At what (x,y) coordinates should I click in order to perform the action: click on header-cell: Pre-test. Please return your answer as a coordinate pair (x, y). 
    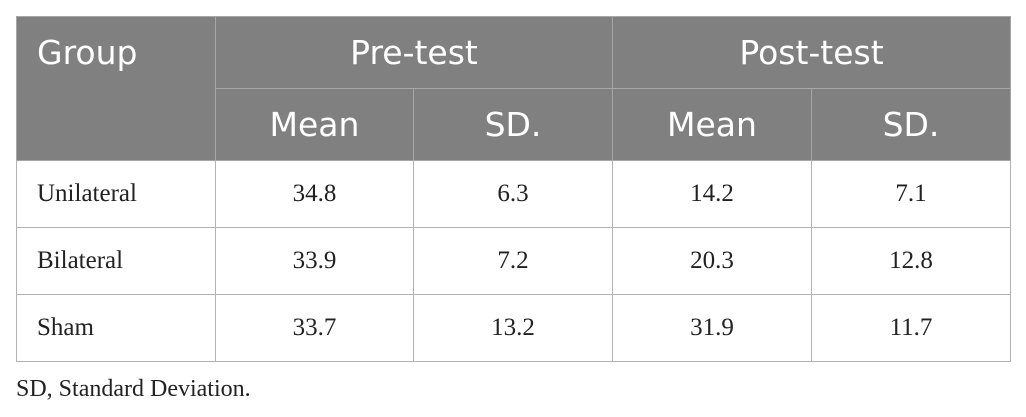
    Looking at the image, I should click on (414, 52).